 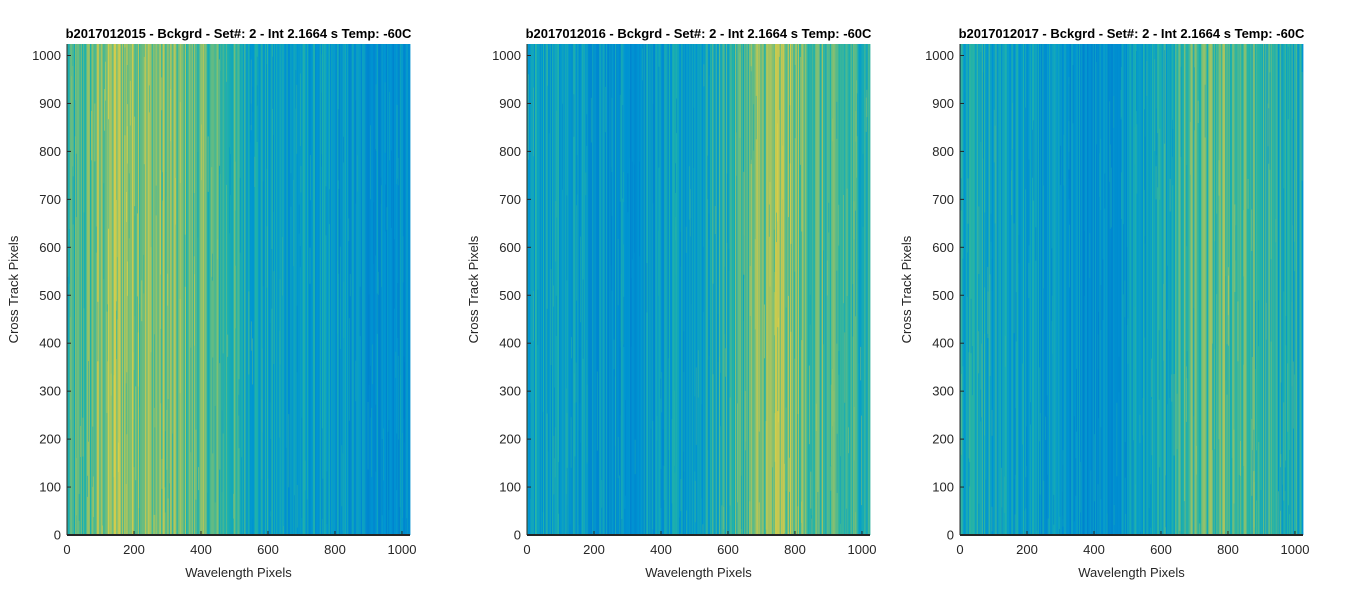 I want to click on y-tick-label: 100, so click(x=943, y=487).